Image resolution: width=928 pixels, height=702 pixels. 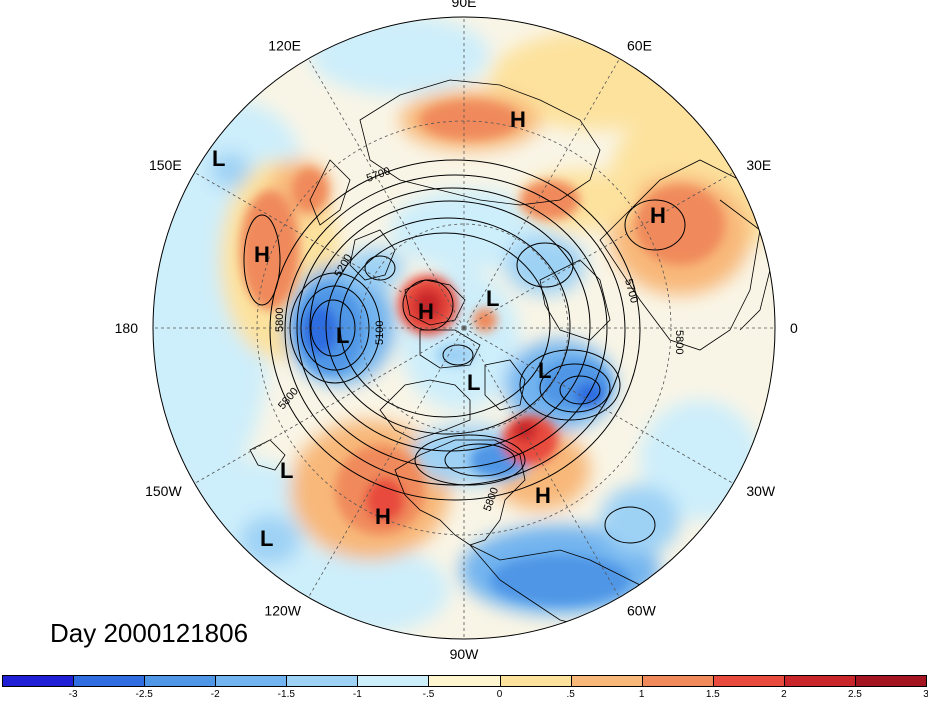 What do you see at coordinates (428, 694) in the screenshot?
I see `colorbar-tick-label: -.5` at bounding box center [428, 694].